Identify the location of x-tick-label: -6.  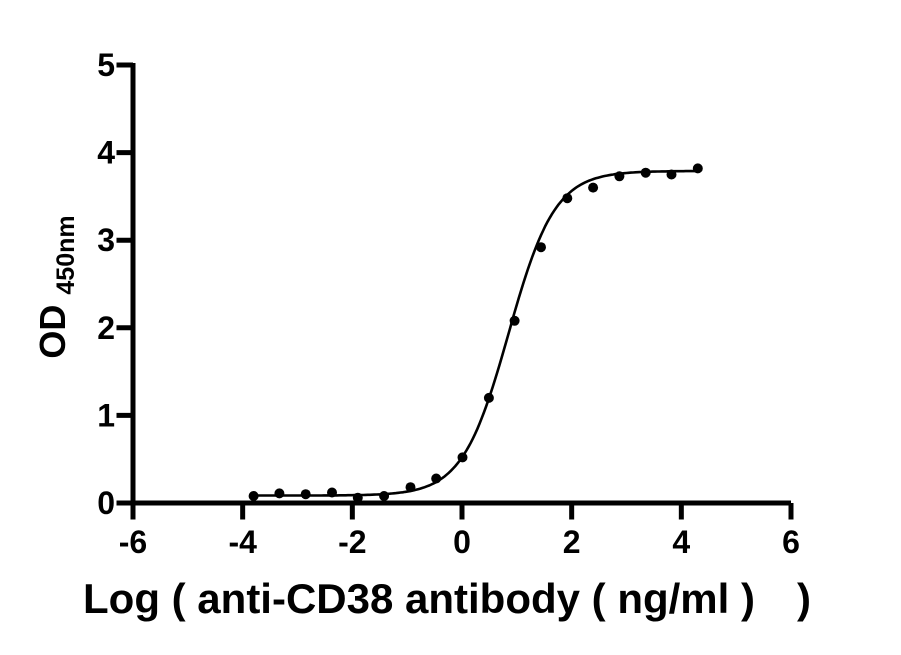
(133, 542).